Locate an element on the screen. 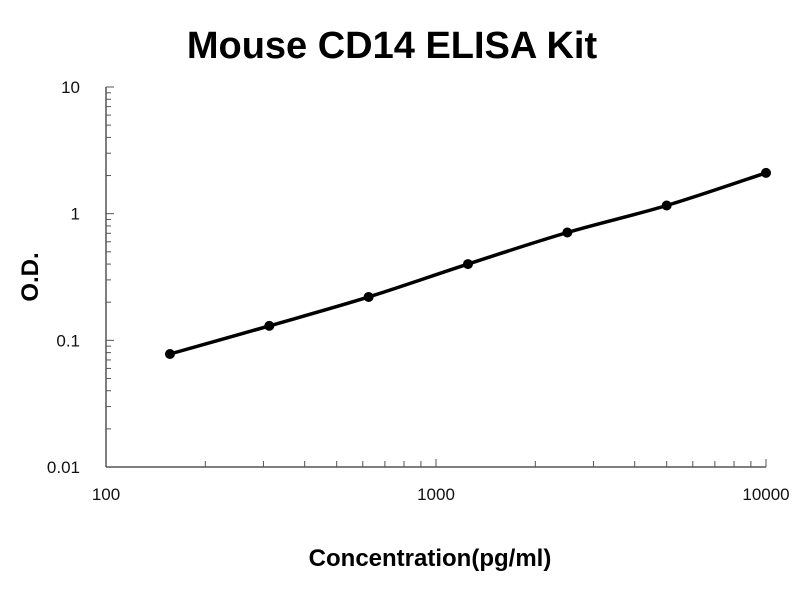 Image resolution: width=800 pixels, height=600 pixels. y-tick-label: 1 is located at coordinates (75, 214).